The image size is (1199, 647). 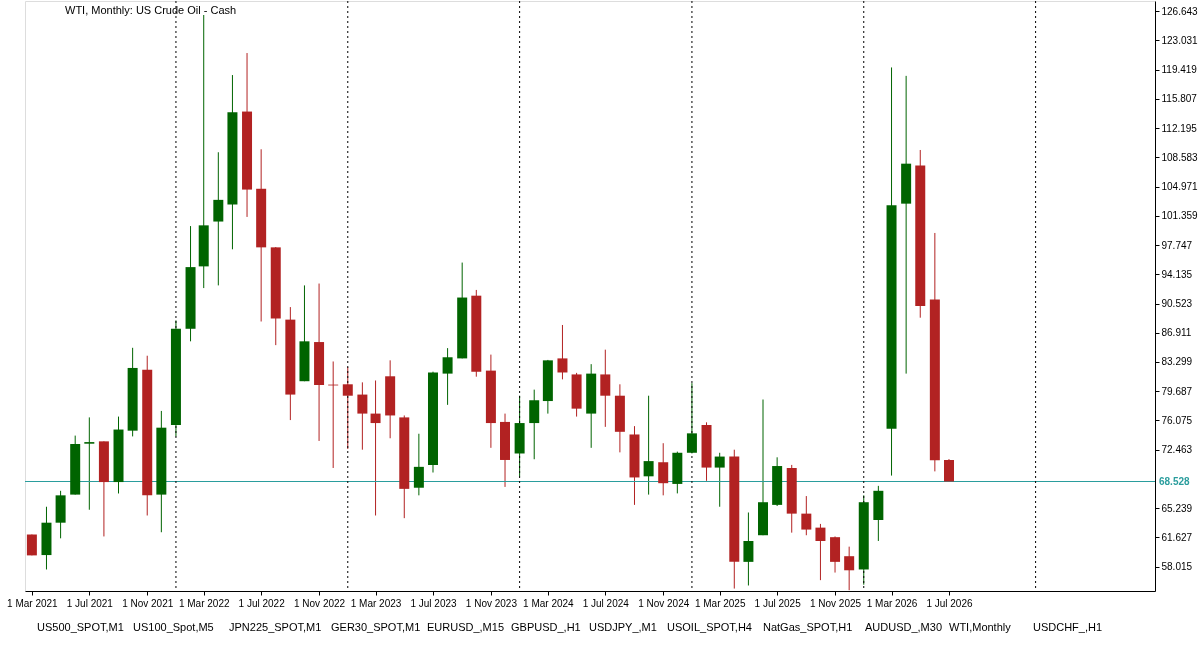 I want to click on x-tick-label: 1 Jul 2021, so click(x=90, y=603).